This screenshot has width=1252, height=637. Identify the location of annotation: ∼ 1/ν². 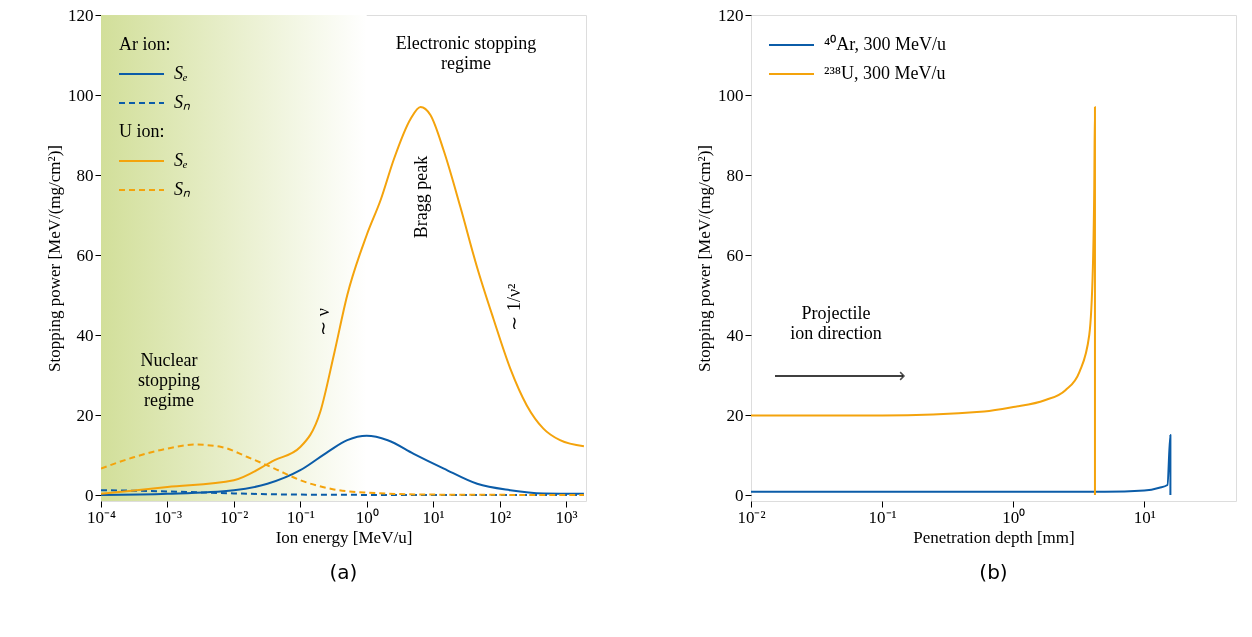
(514, 307).